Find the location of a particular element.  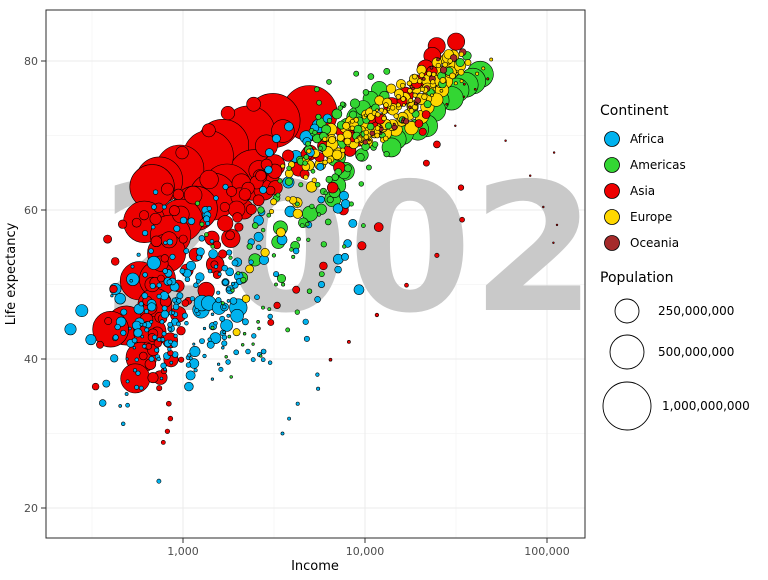

legend-item-oceania: Oceania is located at coordinates (641, 243).